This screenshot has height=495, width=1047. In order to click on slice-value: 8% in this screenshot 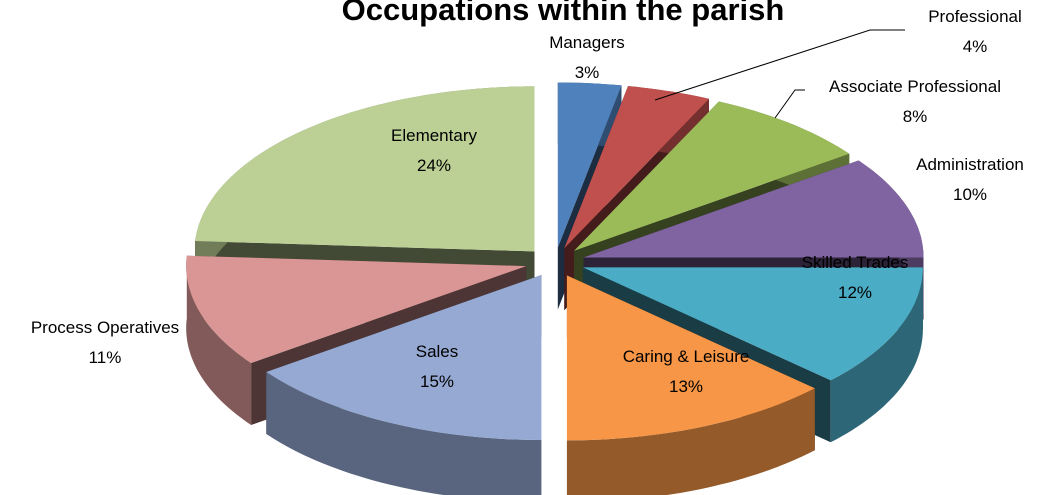, I will do `click(915, 116)`.